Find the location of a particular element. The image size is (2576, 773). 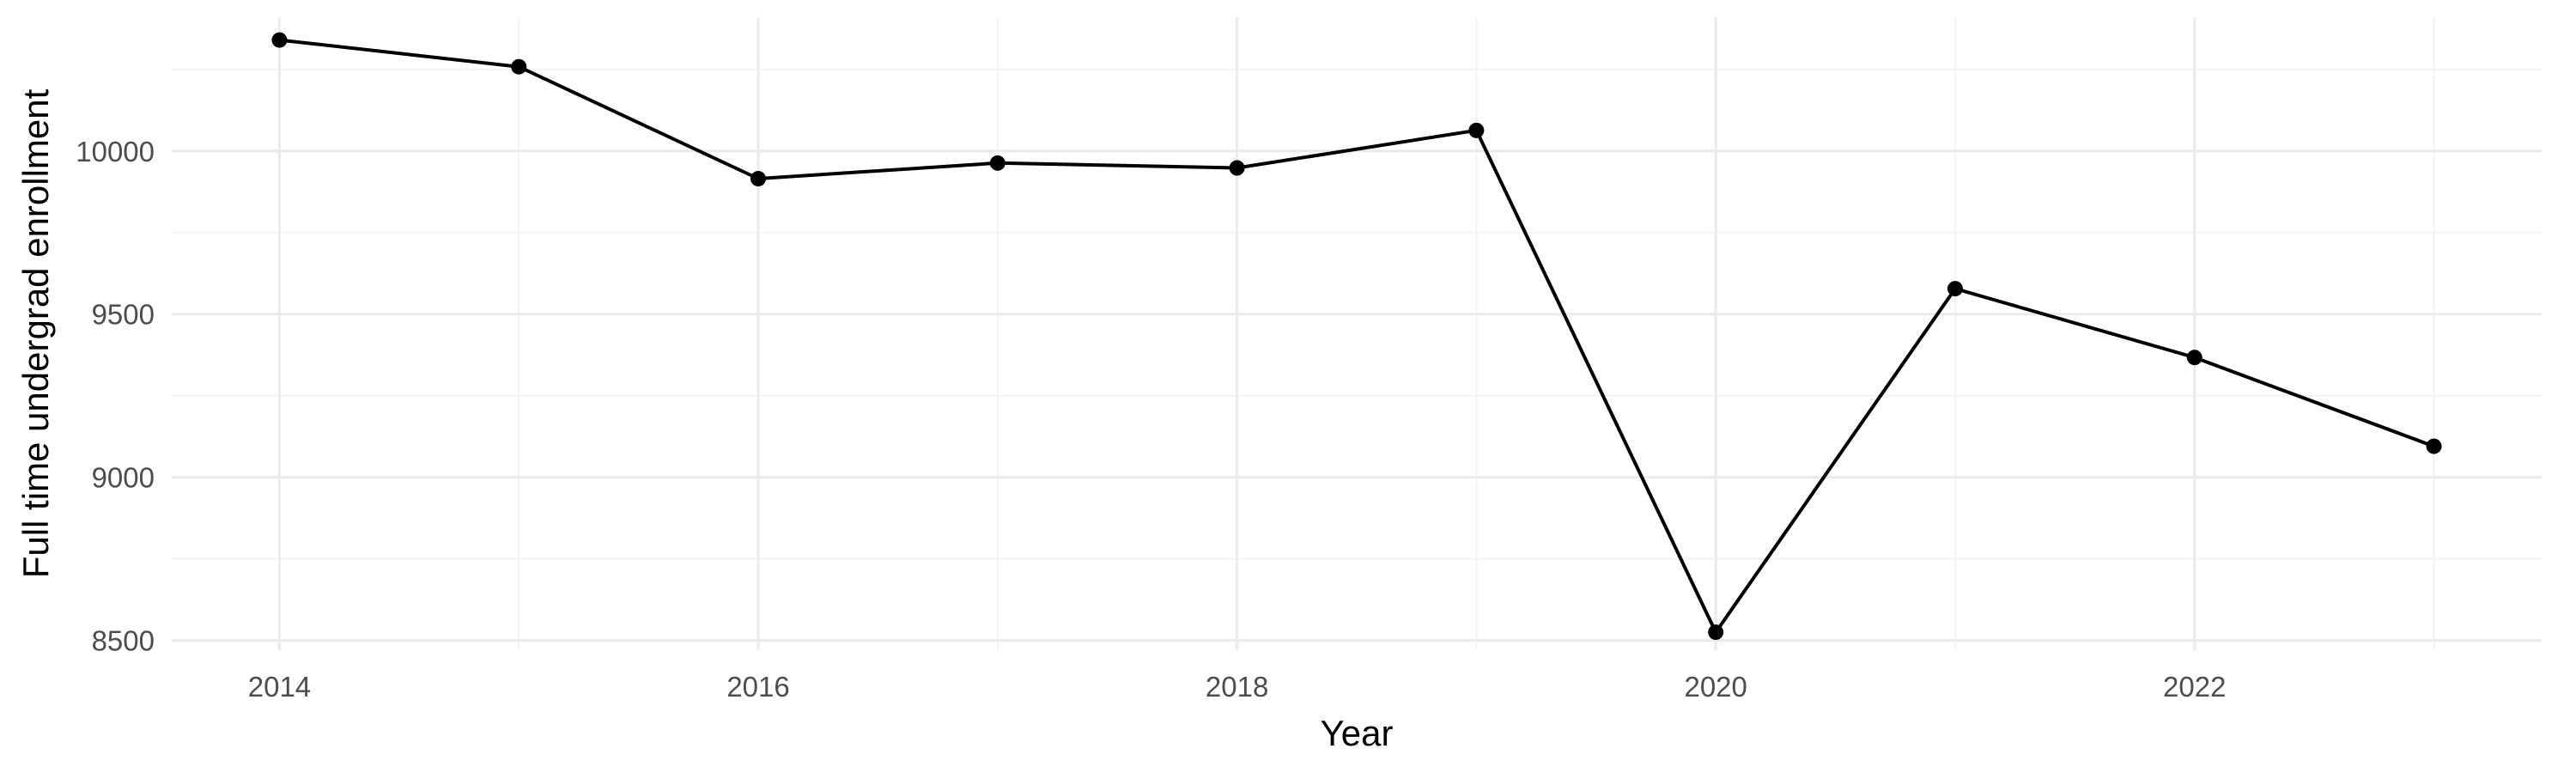

data-point-2020 is located at coordinates (1716, 632).